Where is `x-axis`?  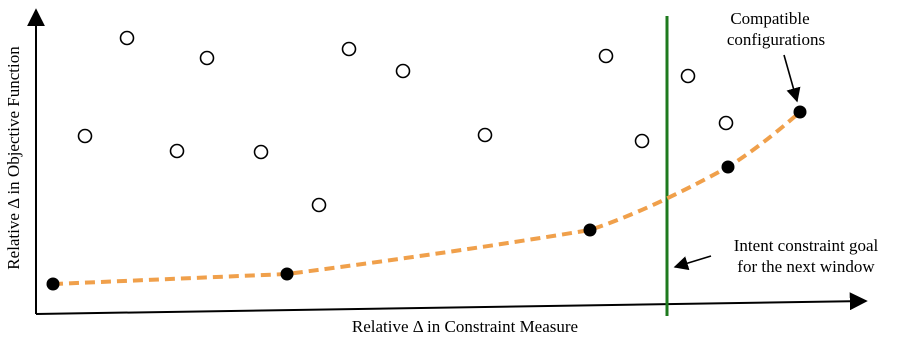 x-axis is located at coordinates (451, 303).